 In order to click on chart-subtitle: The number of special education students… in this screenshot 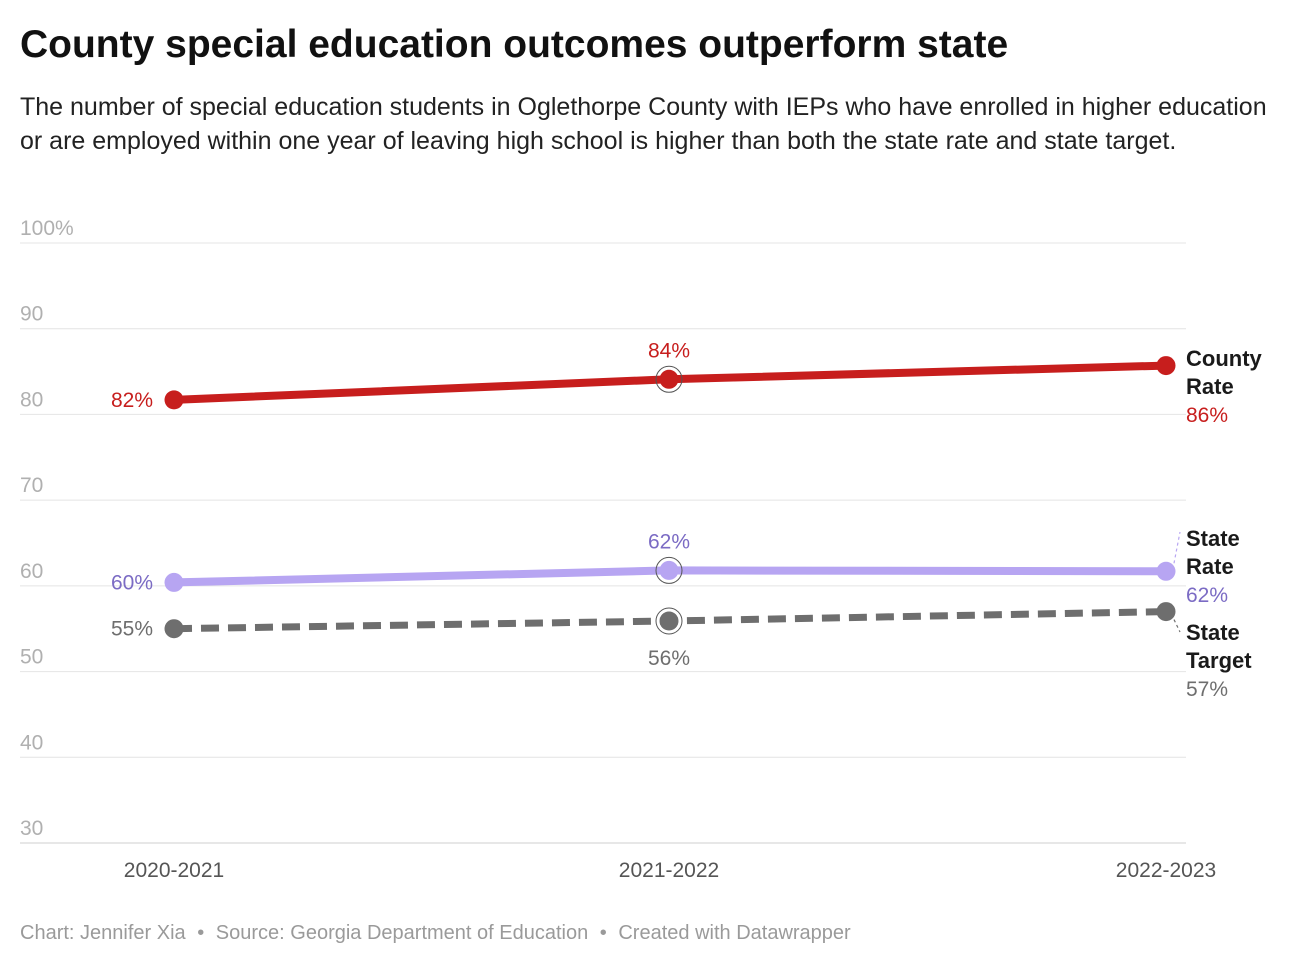, I will do `click(643, 124)`.